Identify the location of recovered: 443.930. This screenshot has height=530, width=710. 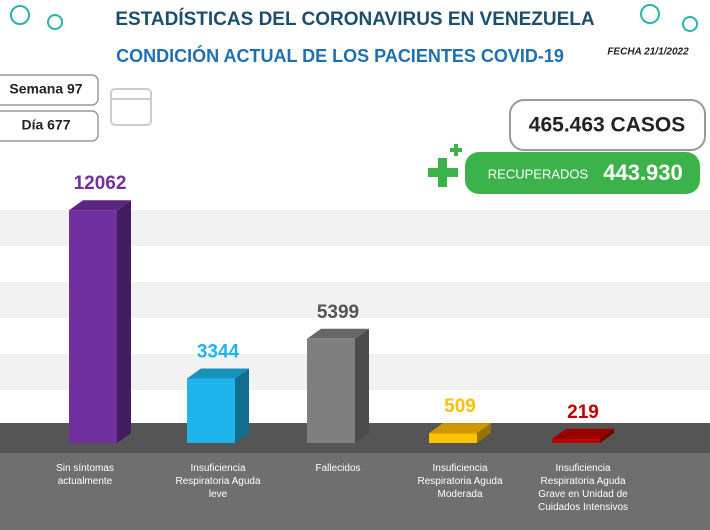
(643, 172).